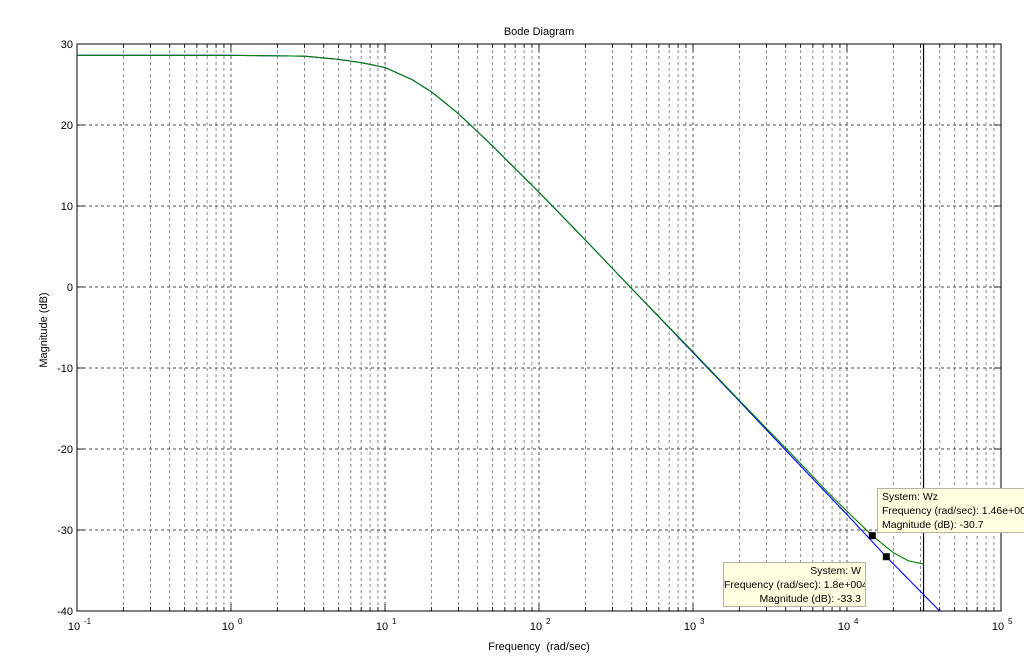 This screenshot has height=662, width=1024. Describe the element at coordinates (67, 45) in the screenshot. I see `y-tick-label: 30` at that location.